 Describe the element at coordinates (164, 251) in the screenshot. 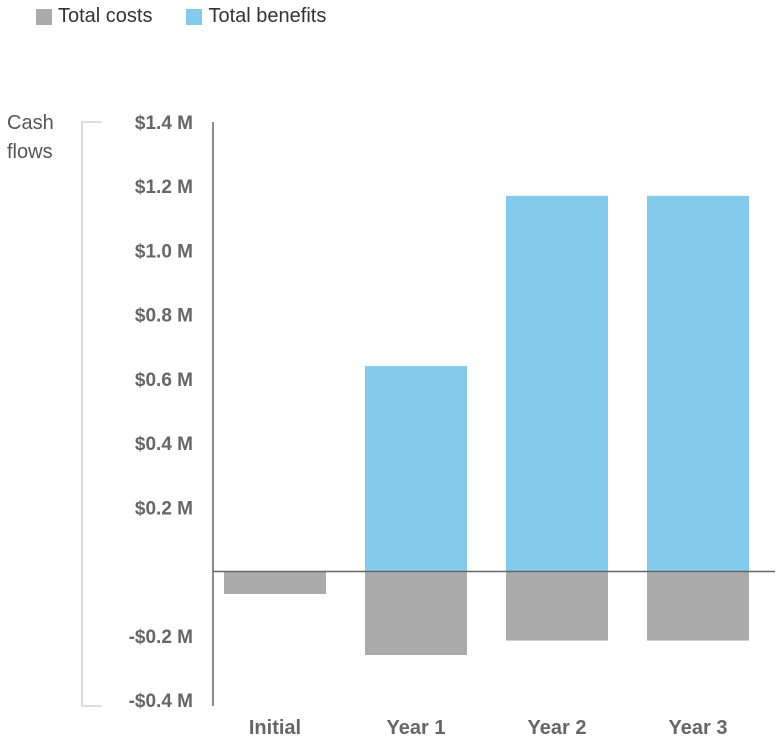

I see `y-tick-label-2: $1.0 M` at that location.